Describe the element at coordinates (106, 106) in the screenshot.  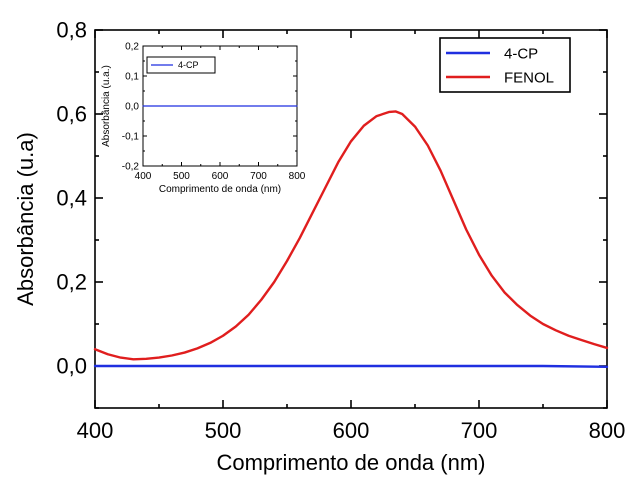
I see `y-axis-title: Absorbância (u.a.)` at that location.